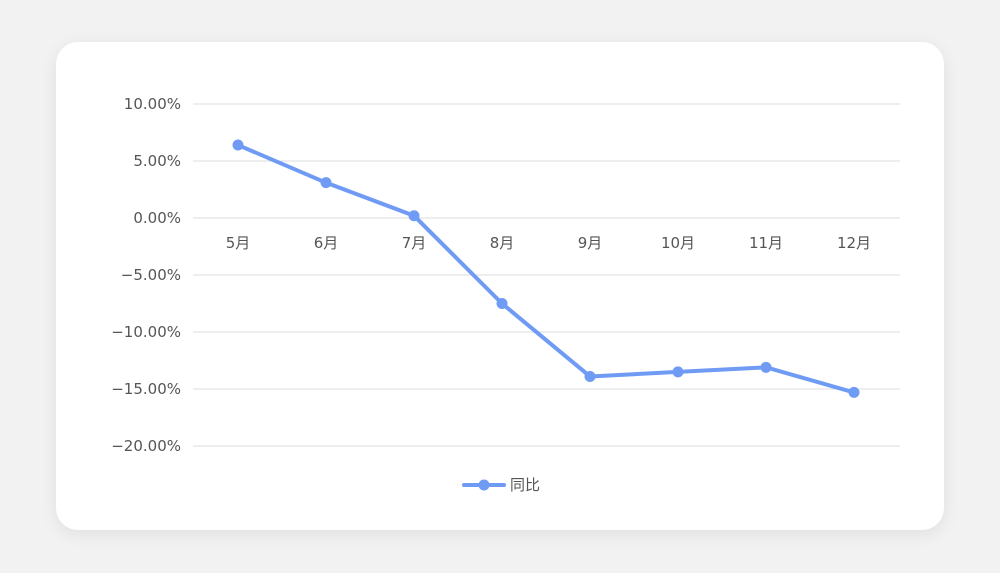 Image resolution: width=1000 pixels, height=573 pixels. Describe the element at coordinates (146, 446) in the screenshot. I see `y-tick-label: −20.00%` at that location.